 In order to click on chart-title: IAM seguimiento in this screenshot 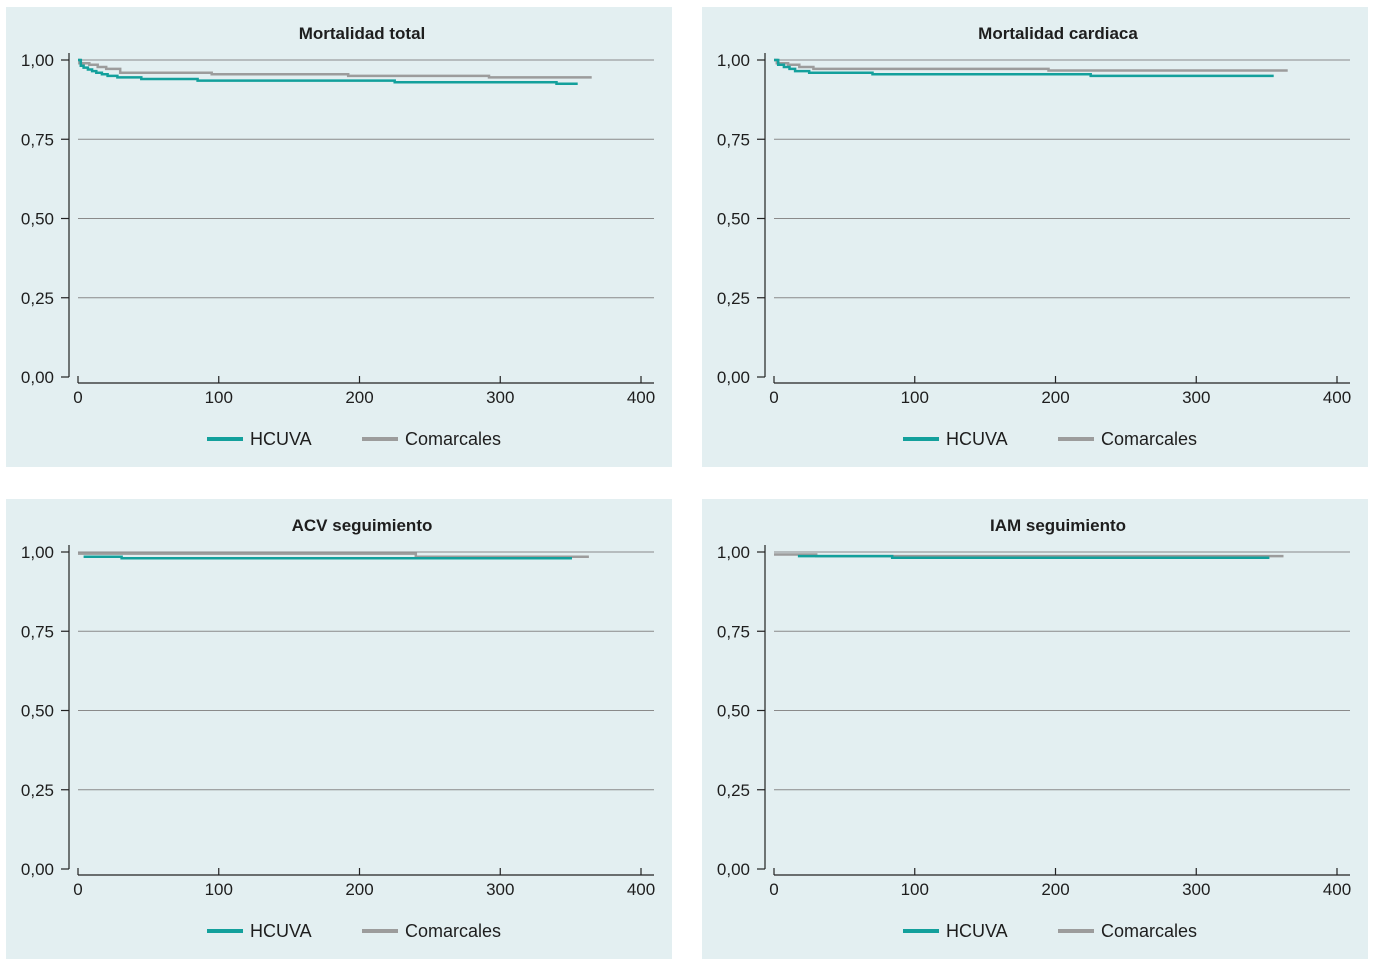, I will do `click(1058, 525)`.